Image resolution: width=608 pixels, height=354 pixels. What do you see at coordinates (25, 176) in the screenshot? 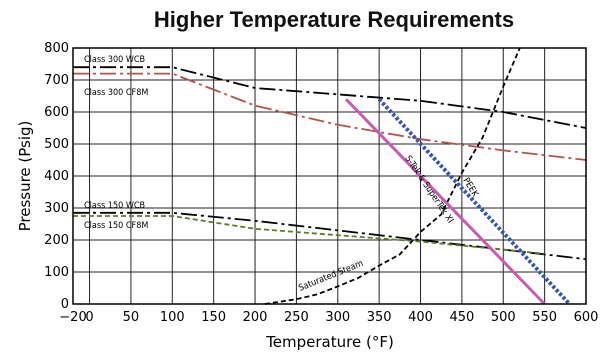
I see `y-axis-label: Pressure (Psig)` at bounding box center [25, 176].